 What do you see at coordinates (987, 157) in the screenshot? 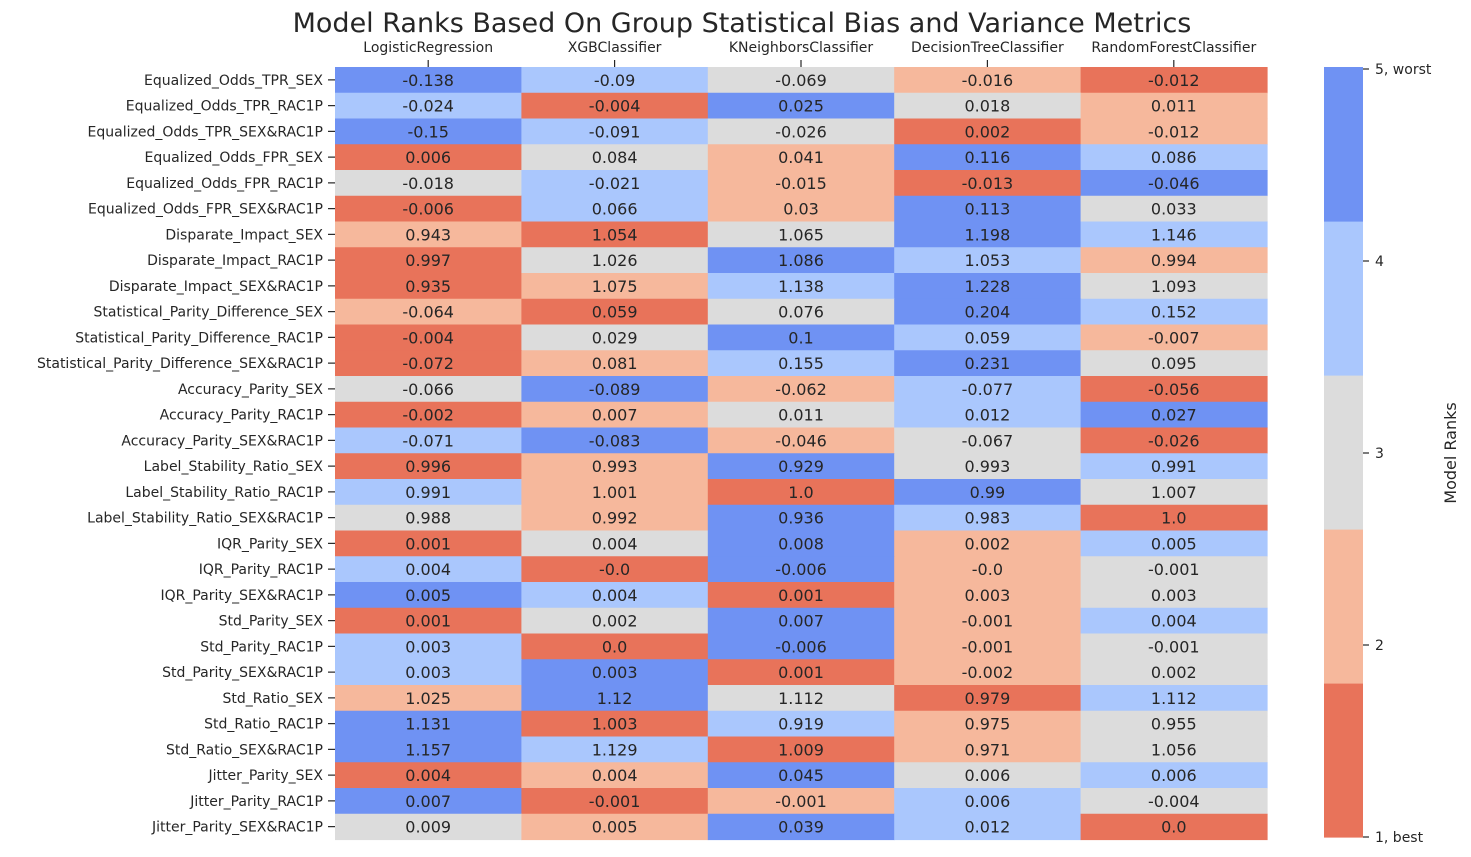
I see `cell-value: 0.116` at bounding box center [987, 157].